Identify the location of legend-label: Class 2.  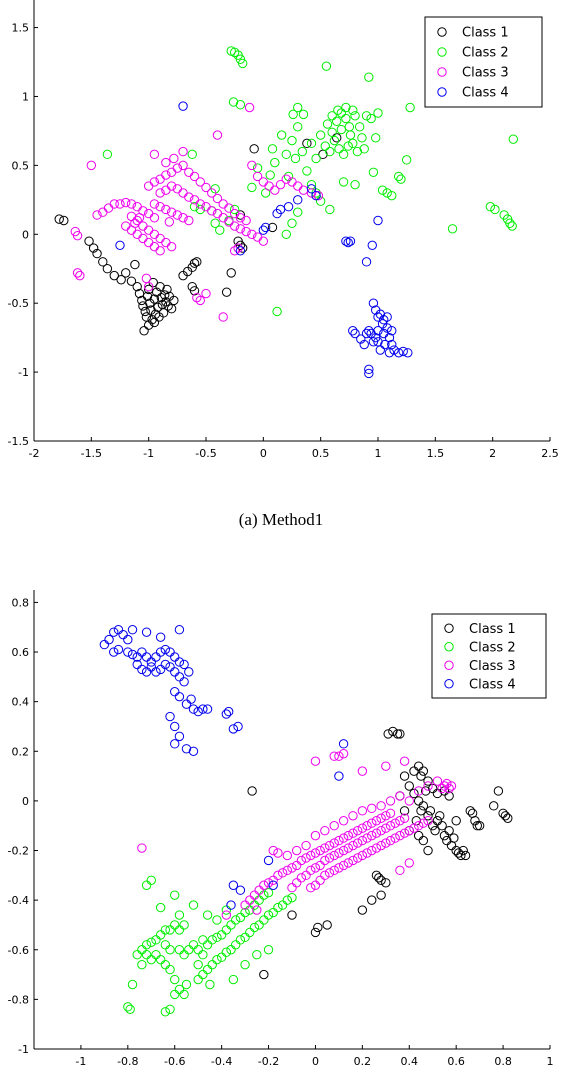
(485, 53).